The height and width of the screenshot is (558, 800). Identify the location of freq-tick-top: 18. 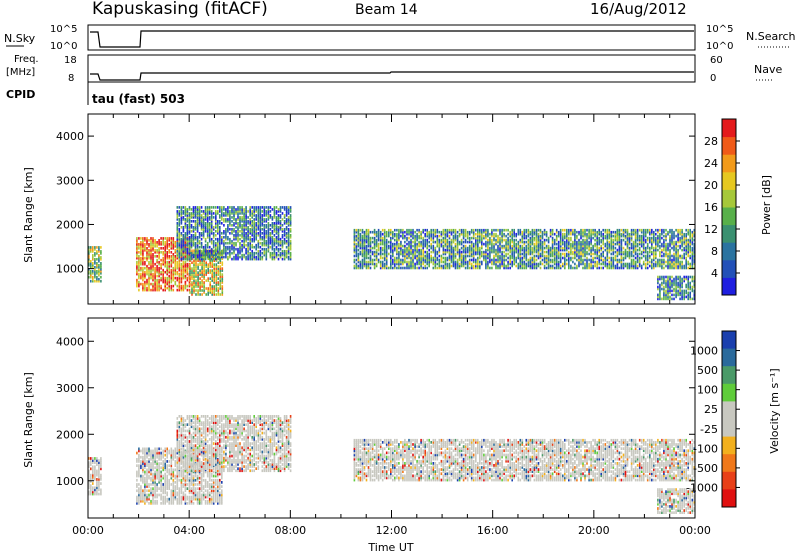
(70, 60).